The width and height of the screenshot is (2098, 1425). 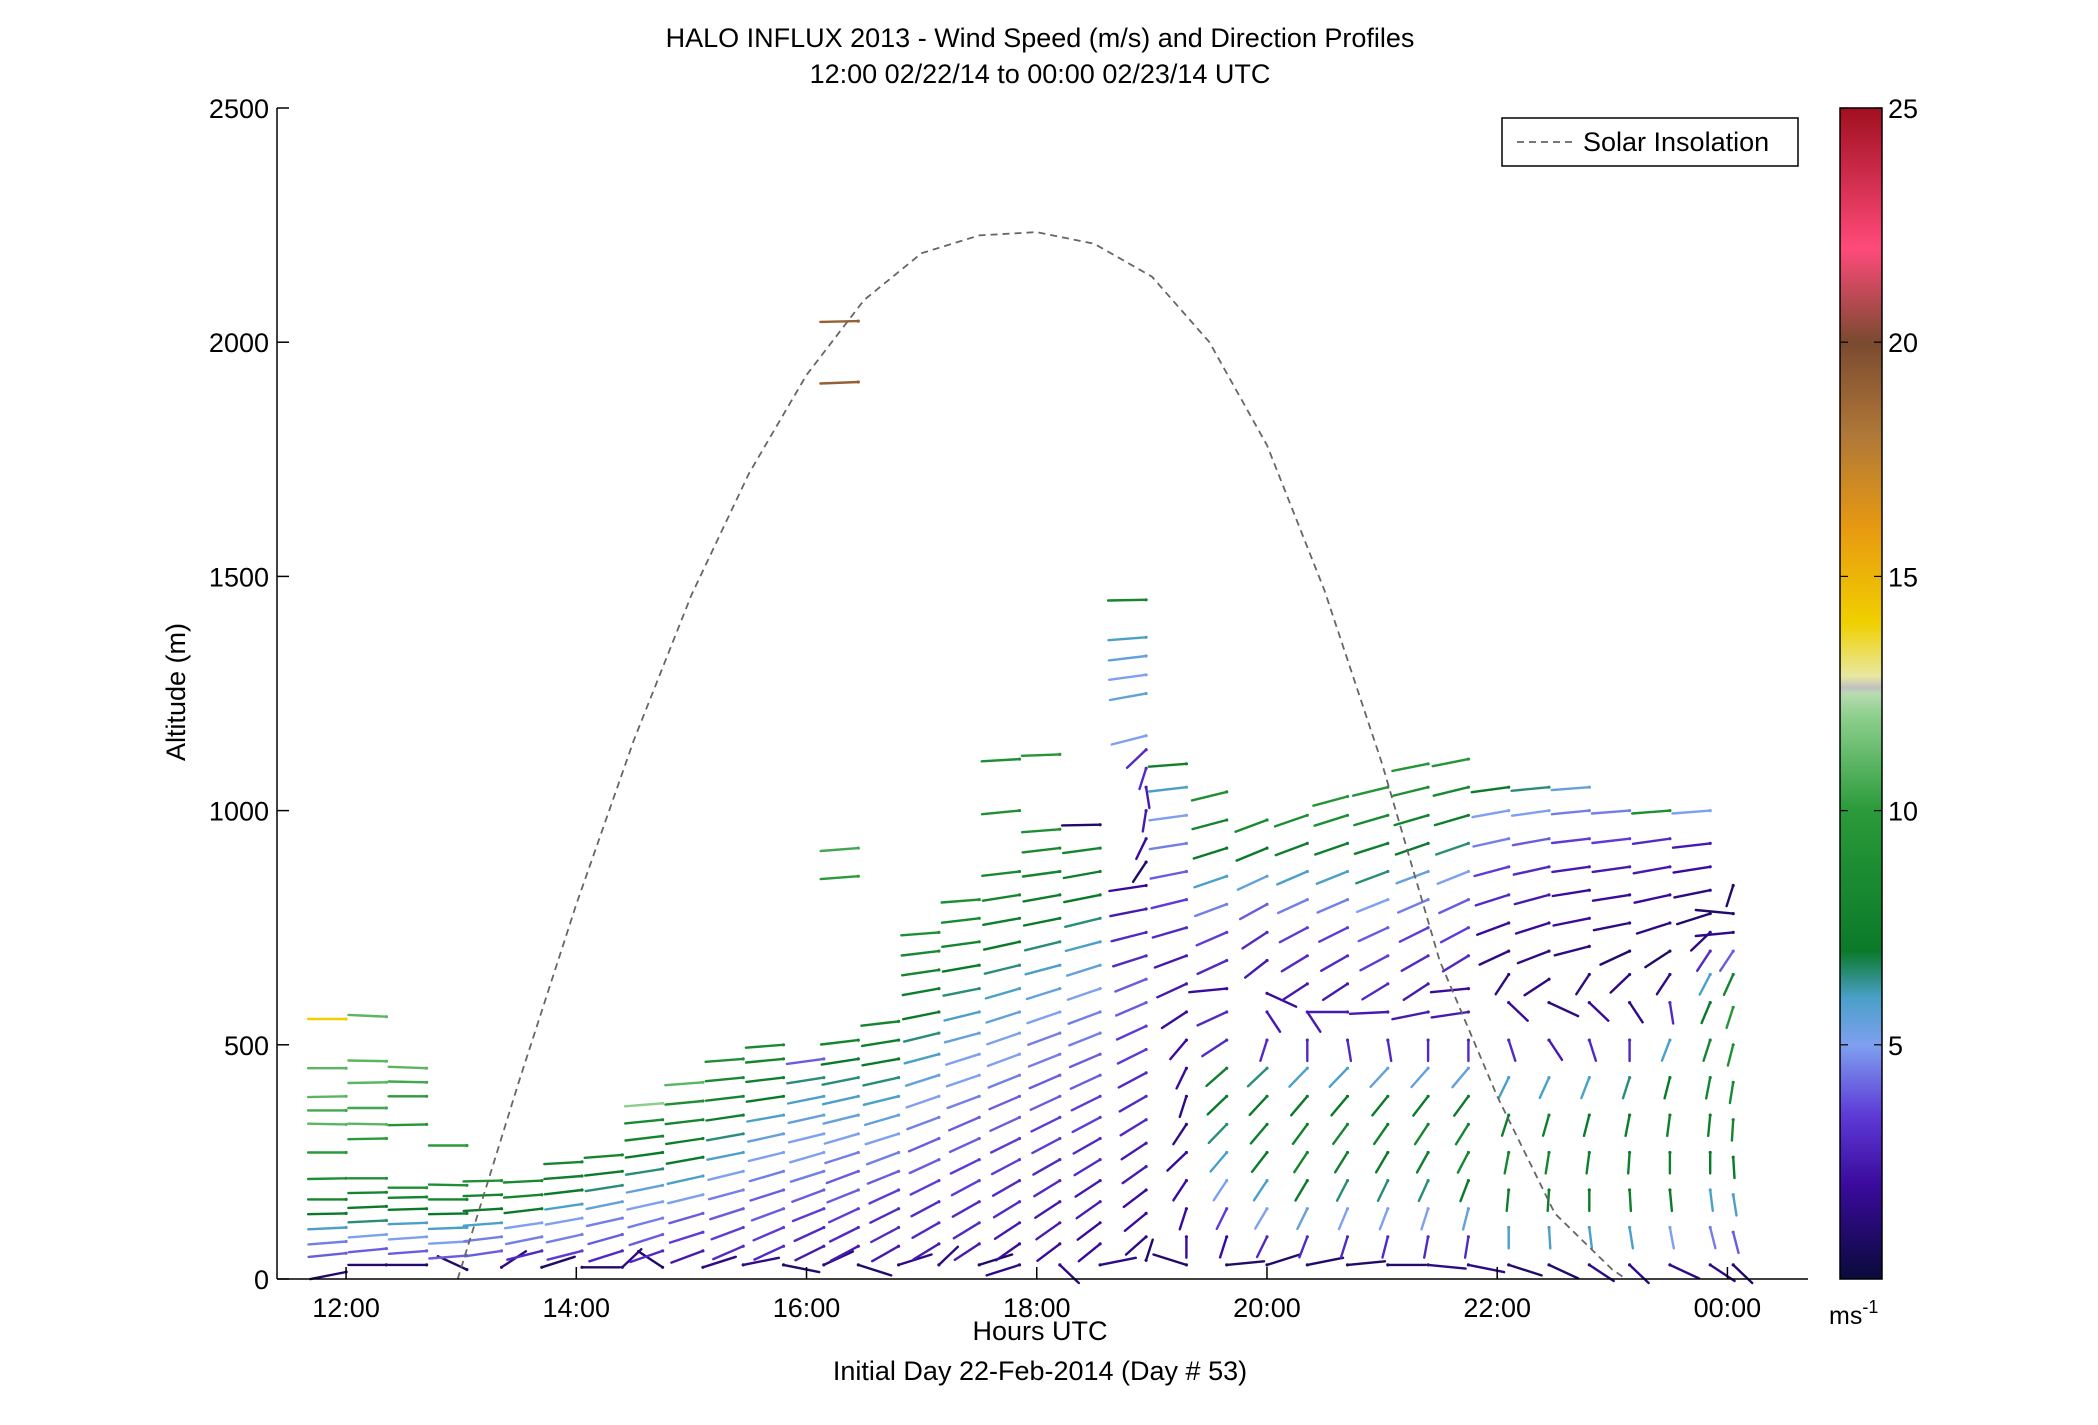 I want to click on y-tick-label: 0, so click(x=261, y=1280).